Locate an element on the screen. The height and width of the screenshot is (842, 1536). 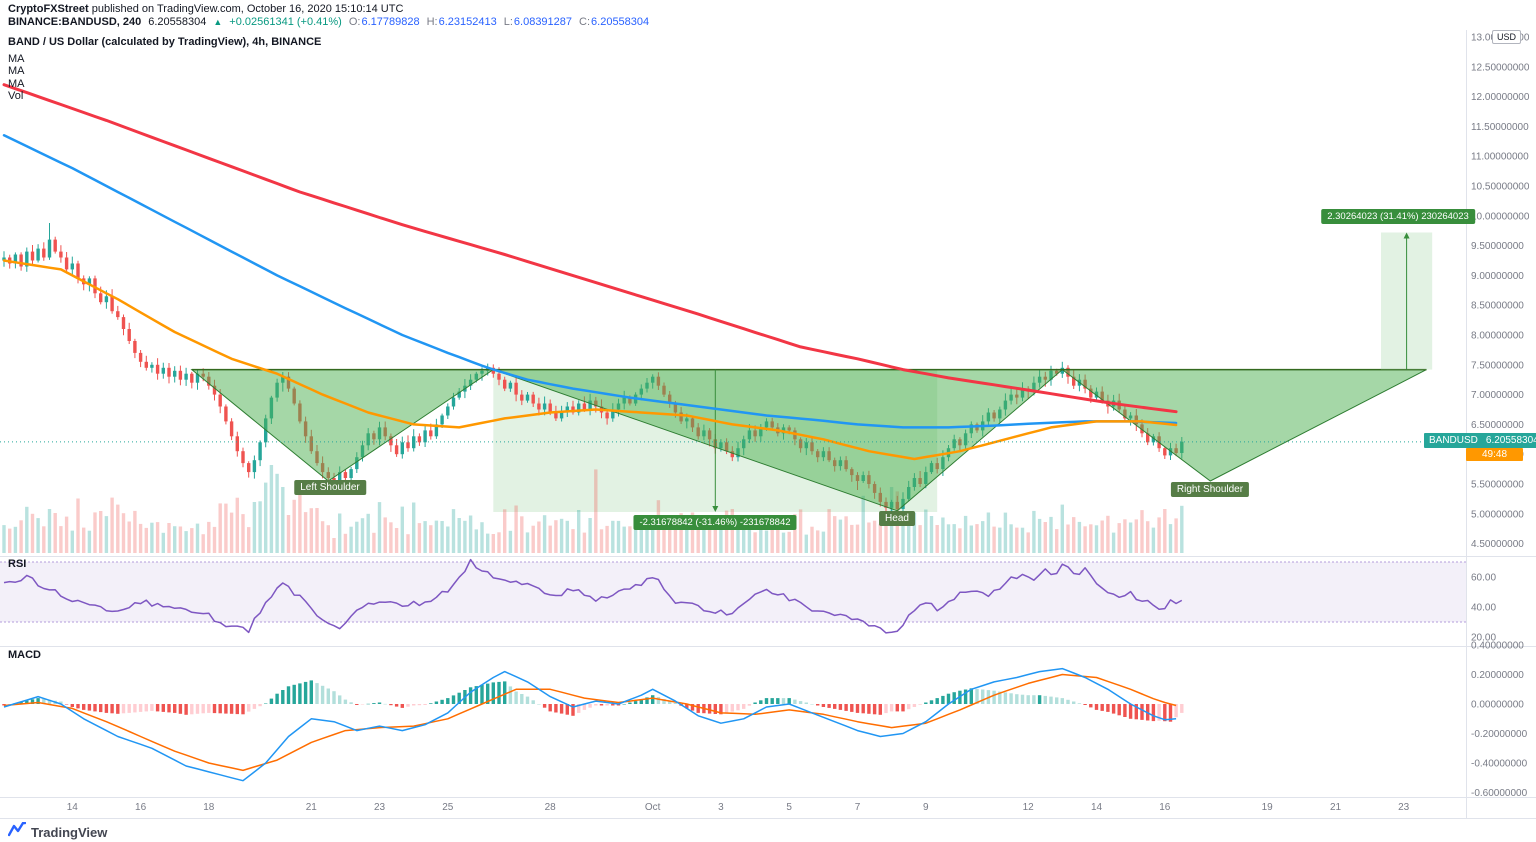
svg-text: 18 is located at coordinates (209, 807).